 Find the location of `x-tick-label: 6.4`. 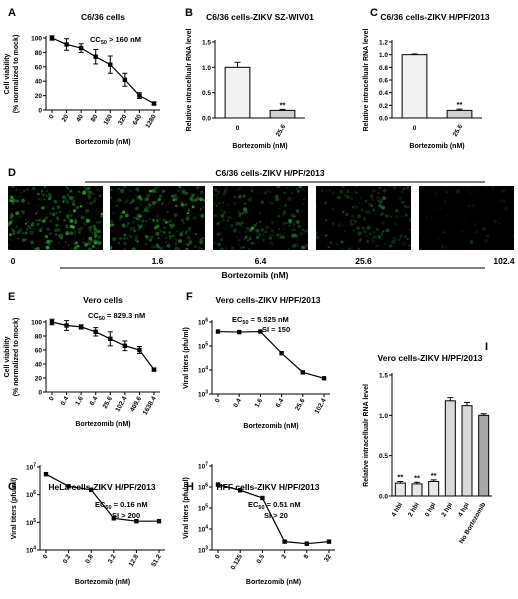

x-tick-label: 6.4 is located at coordinates (94, 401).